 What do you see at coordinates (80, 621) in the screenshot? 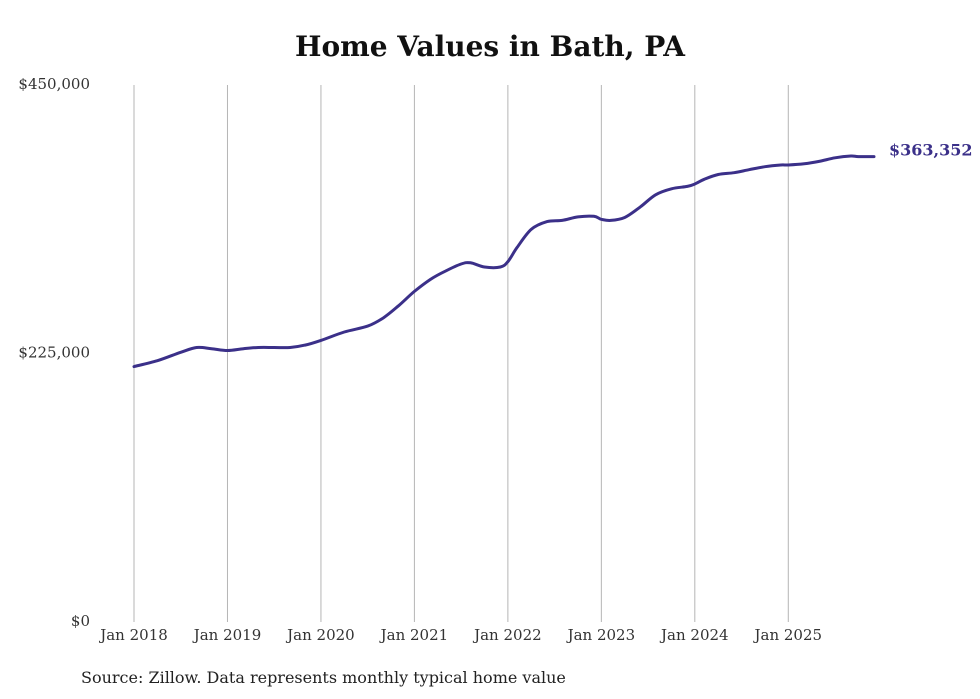
I see `y-tick-label: $0` at bounding box center [80, 621].